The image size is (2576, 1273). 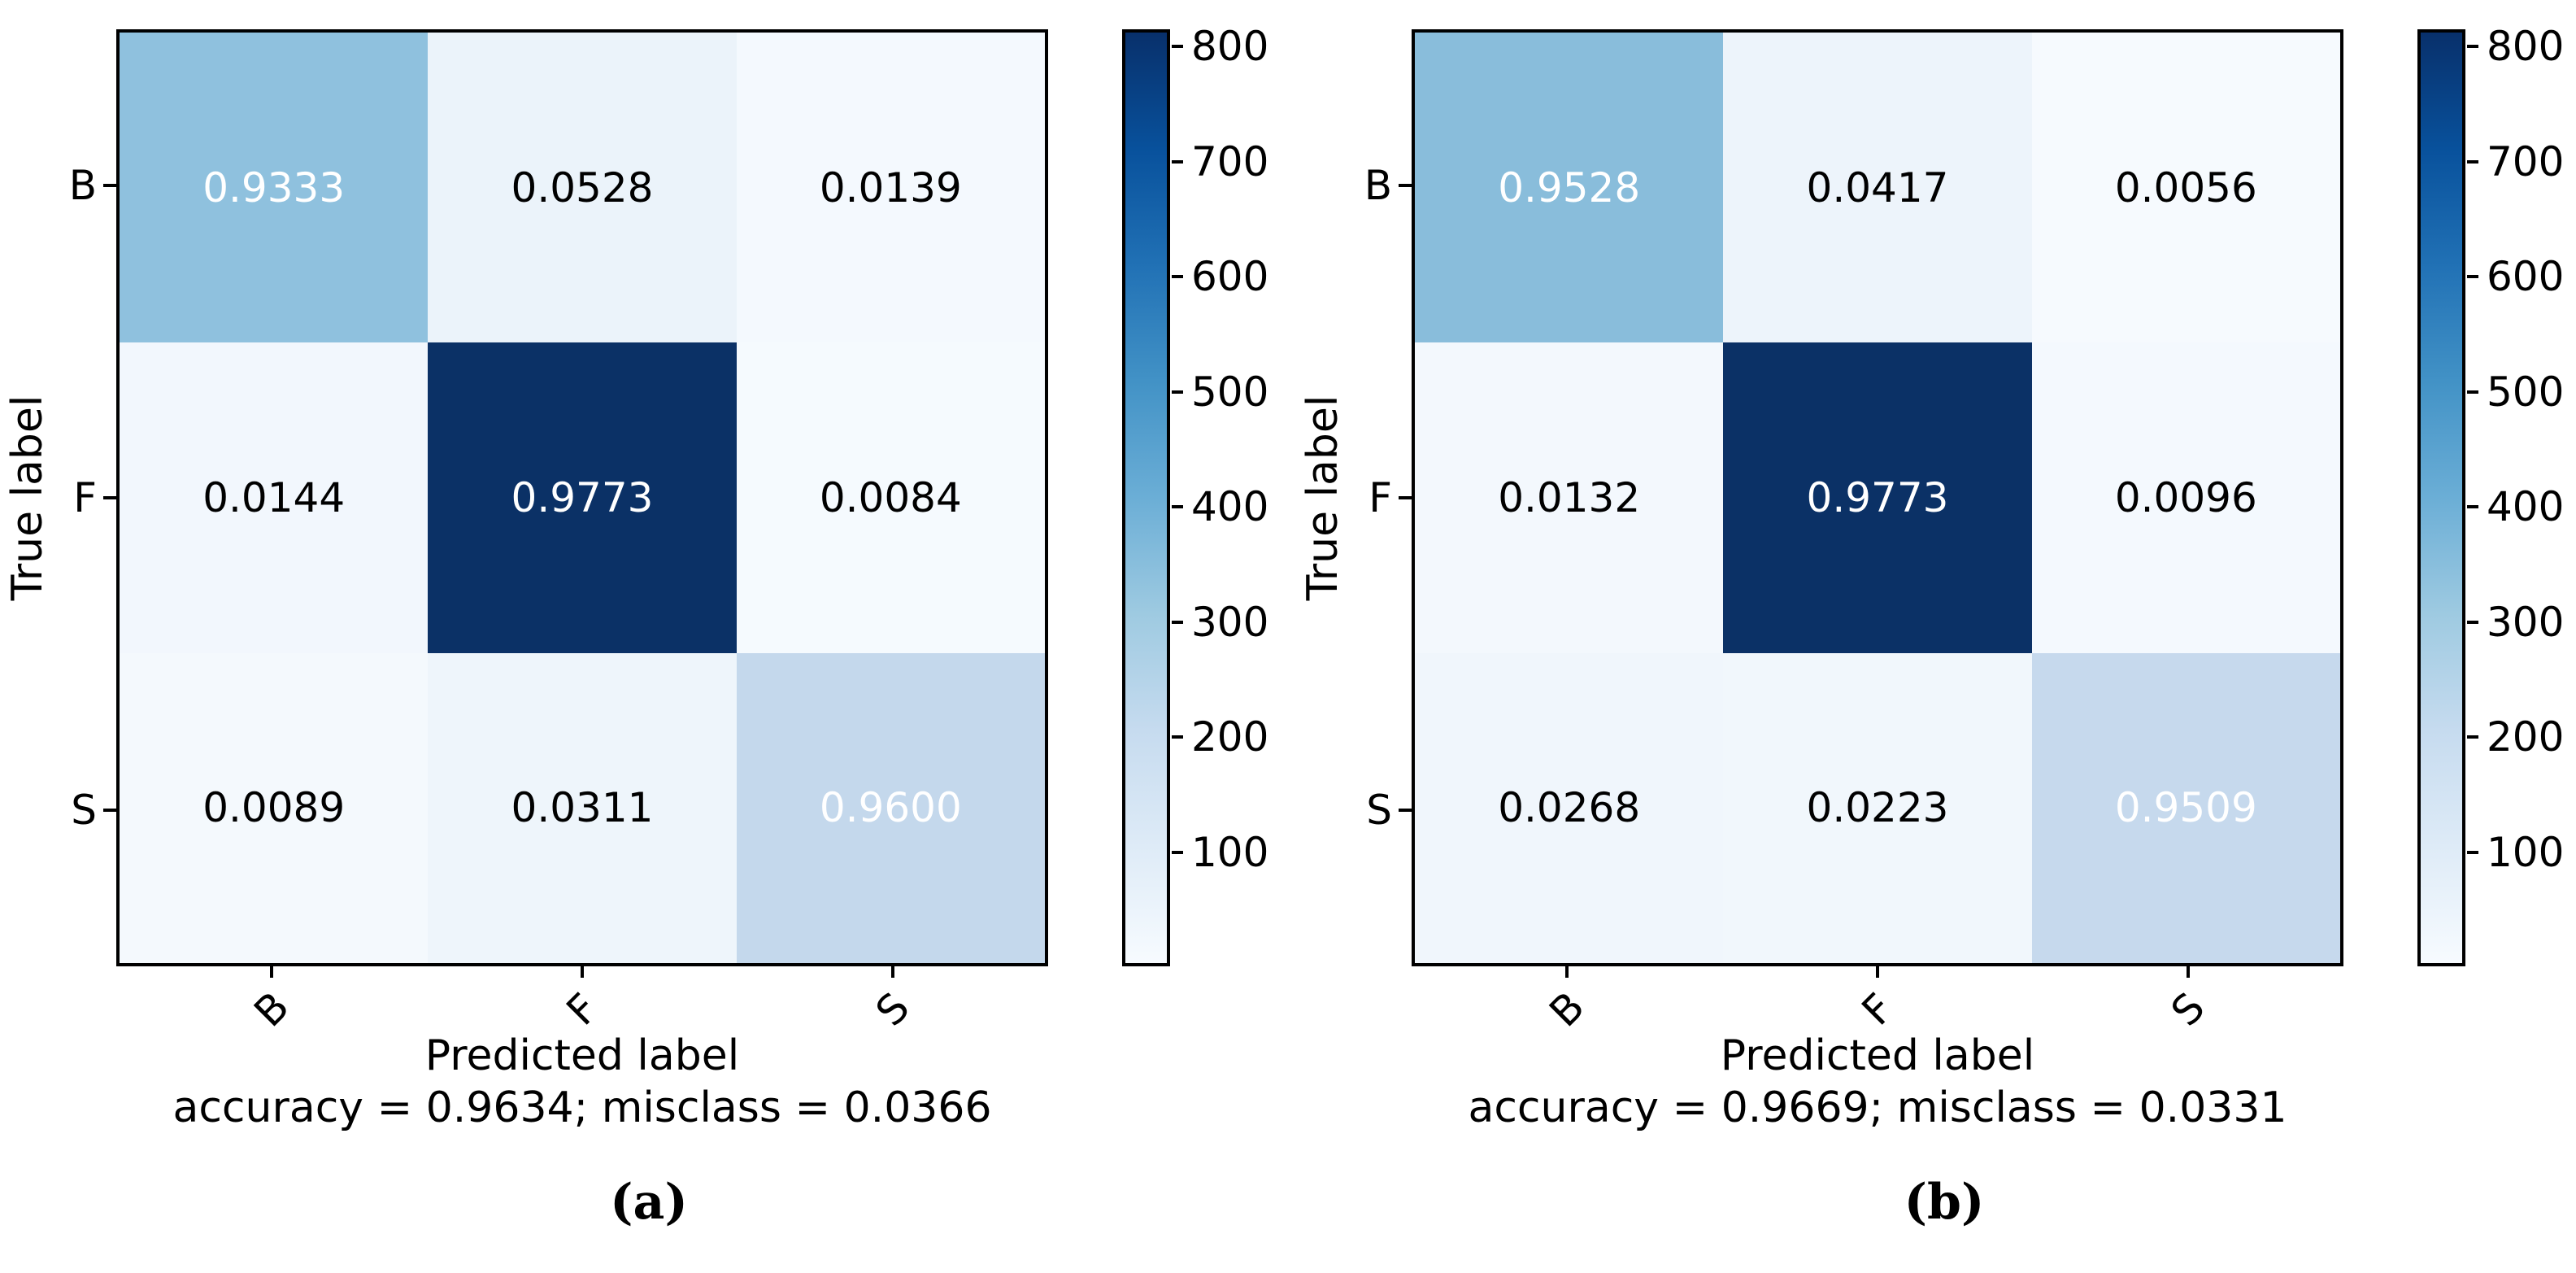 I want to click on matrix-cell: 0.9773, so click(x=1878, y=498).